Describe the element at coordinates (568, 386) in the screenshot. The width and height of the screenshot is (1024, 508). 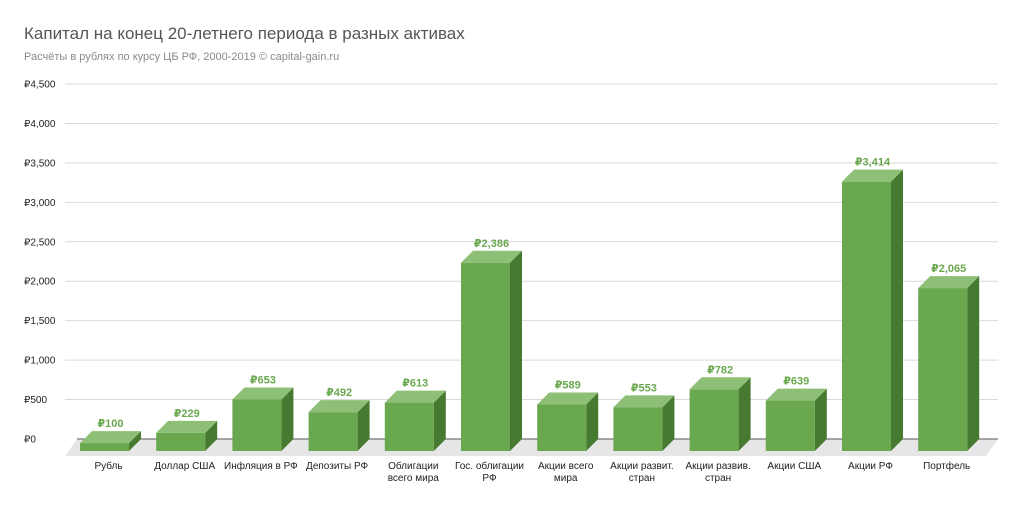
I see `data-label: ₽589` at that location.